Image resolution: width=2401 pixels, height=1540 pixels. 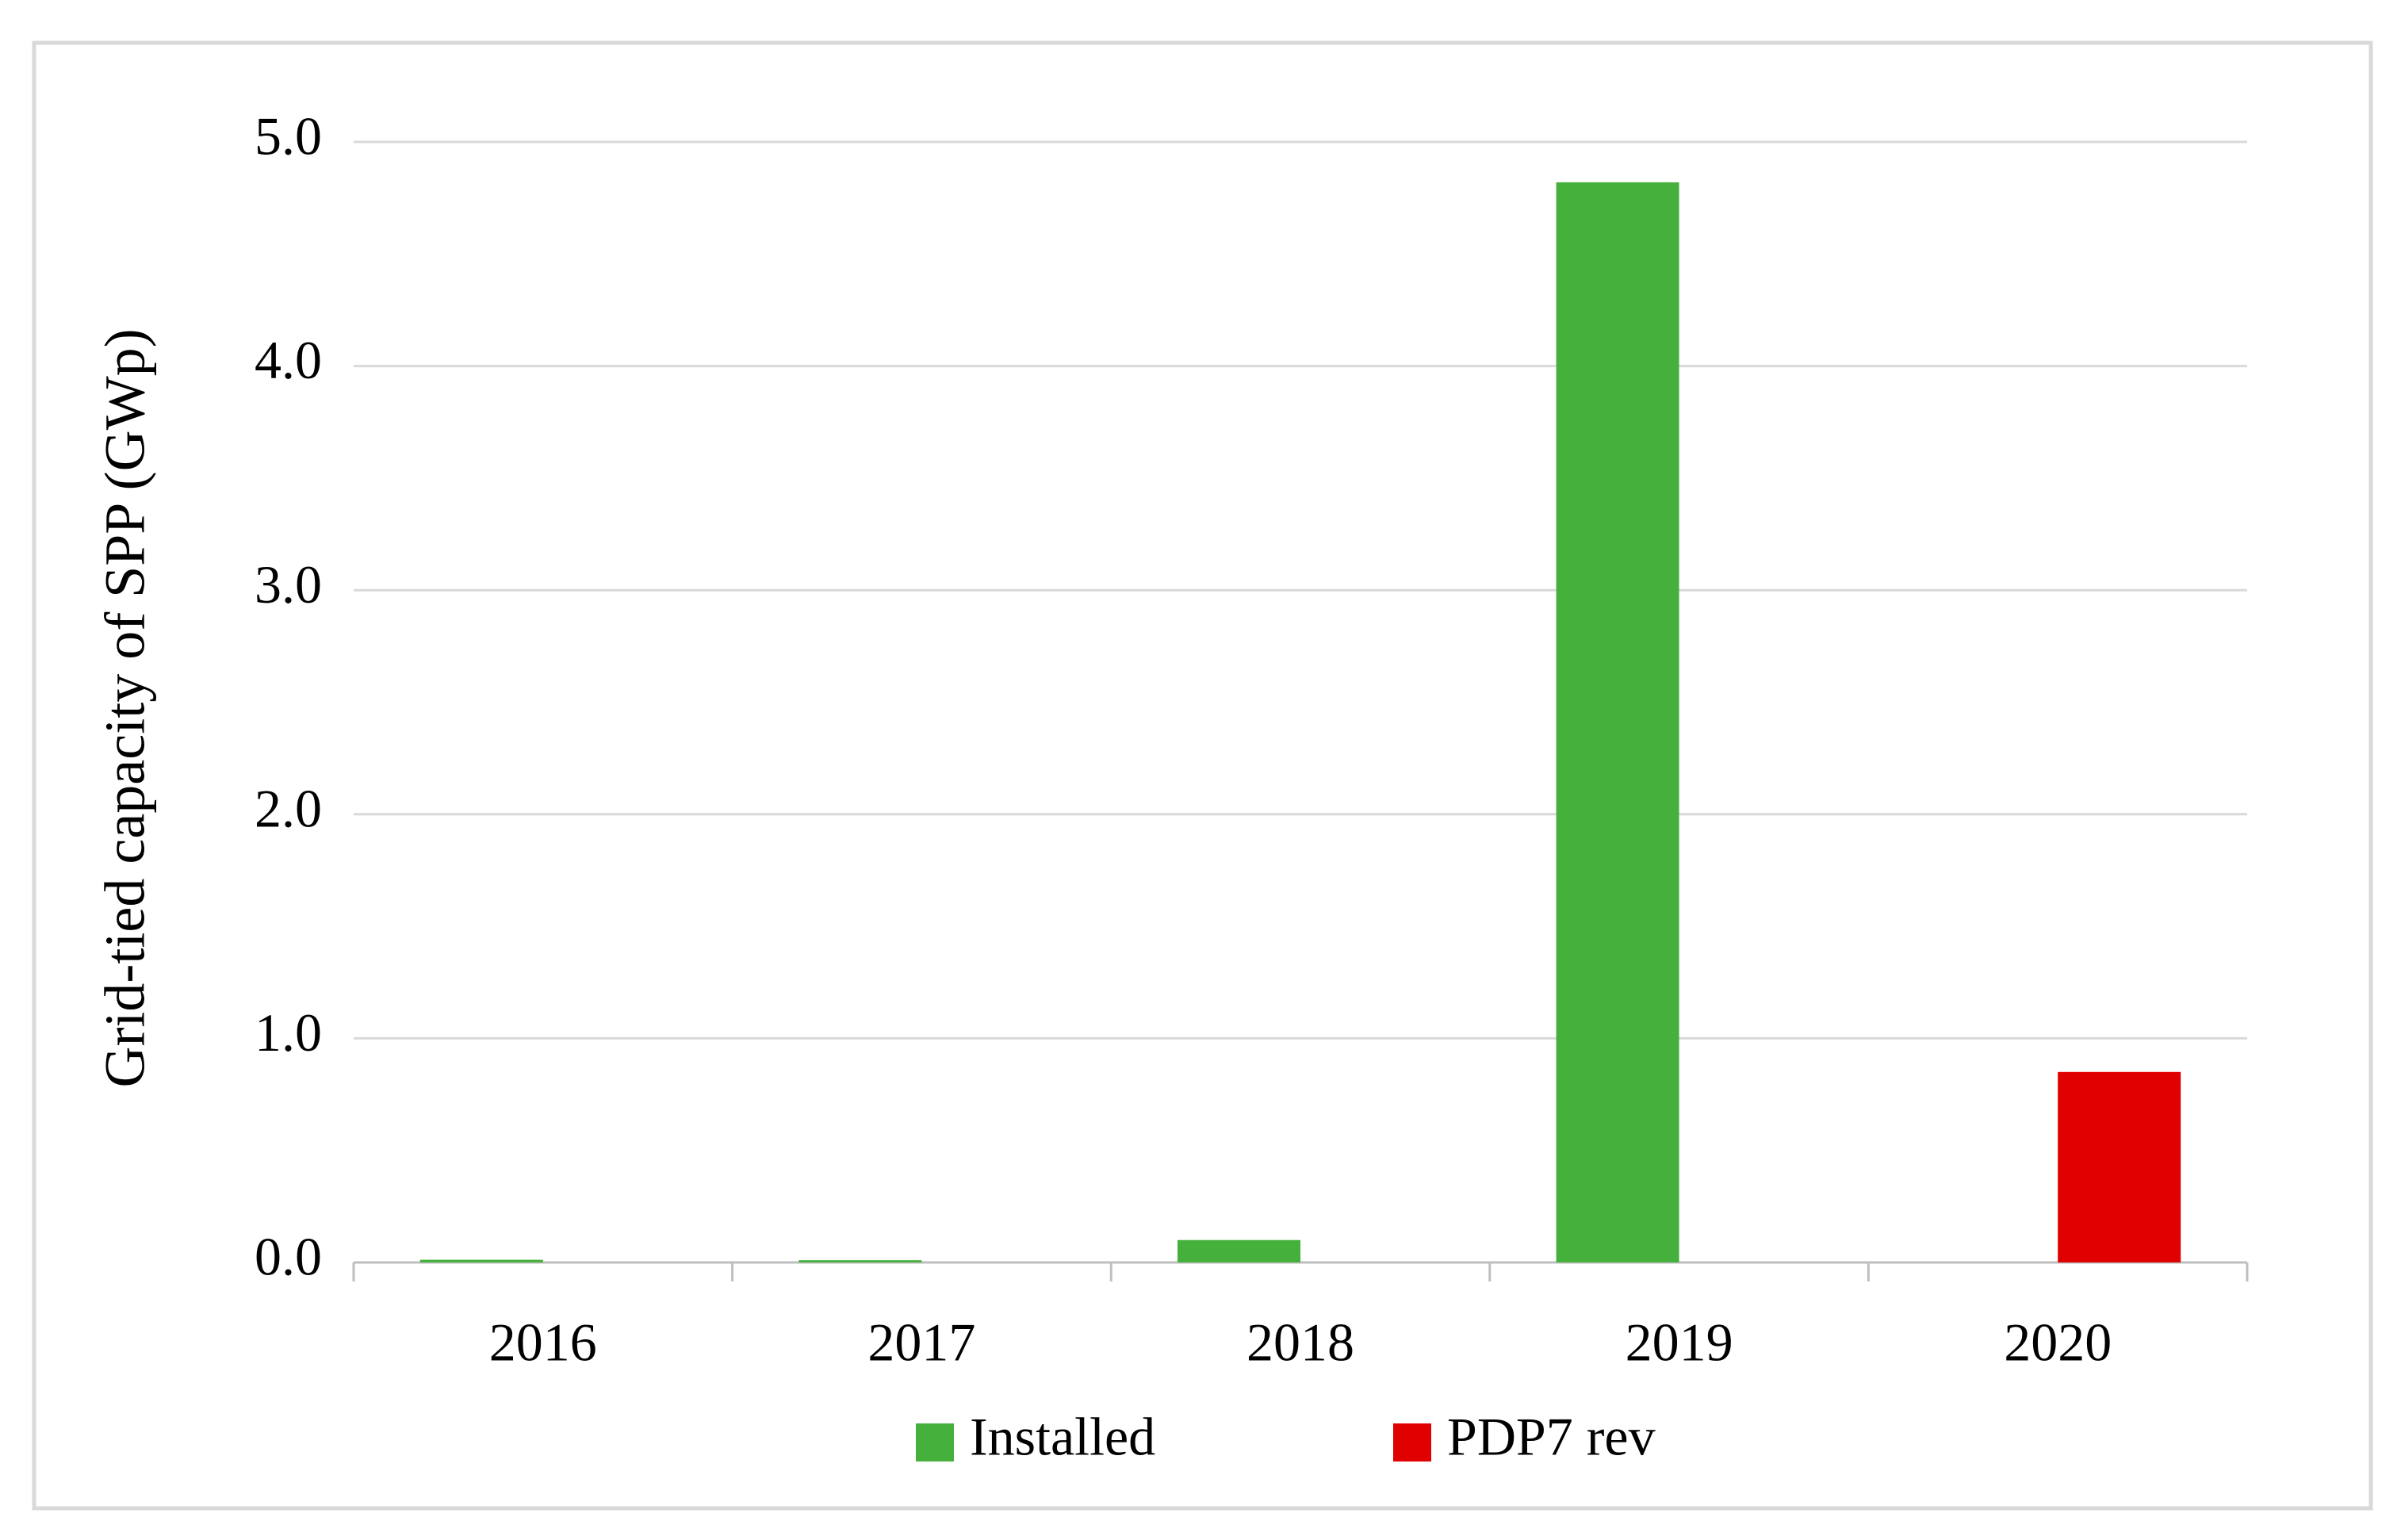 What do you see at coordinates (288, 1032) in the screenshot?
I see `y-tick-label: 1.0` at bounding box center [288, 1032].